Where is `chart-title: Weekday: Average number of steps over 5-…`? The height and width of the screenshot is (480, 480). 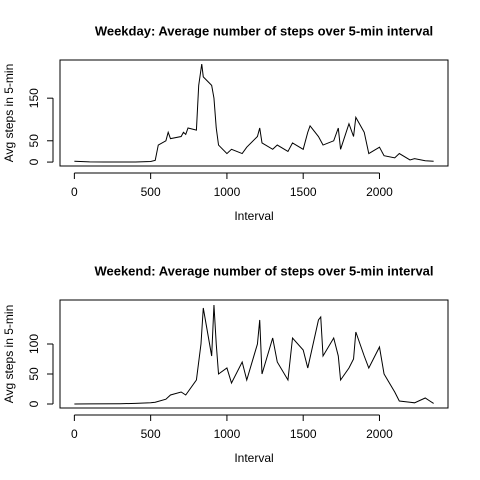 chart-title: Weekday: Average number of steps over 5-… is located at coordinates (264, 30).